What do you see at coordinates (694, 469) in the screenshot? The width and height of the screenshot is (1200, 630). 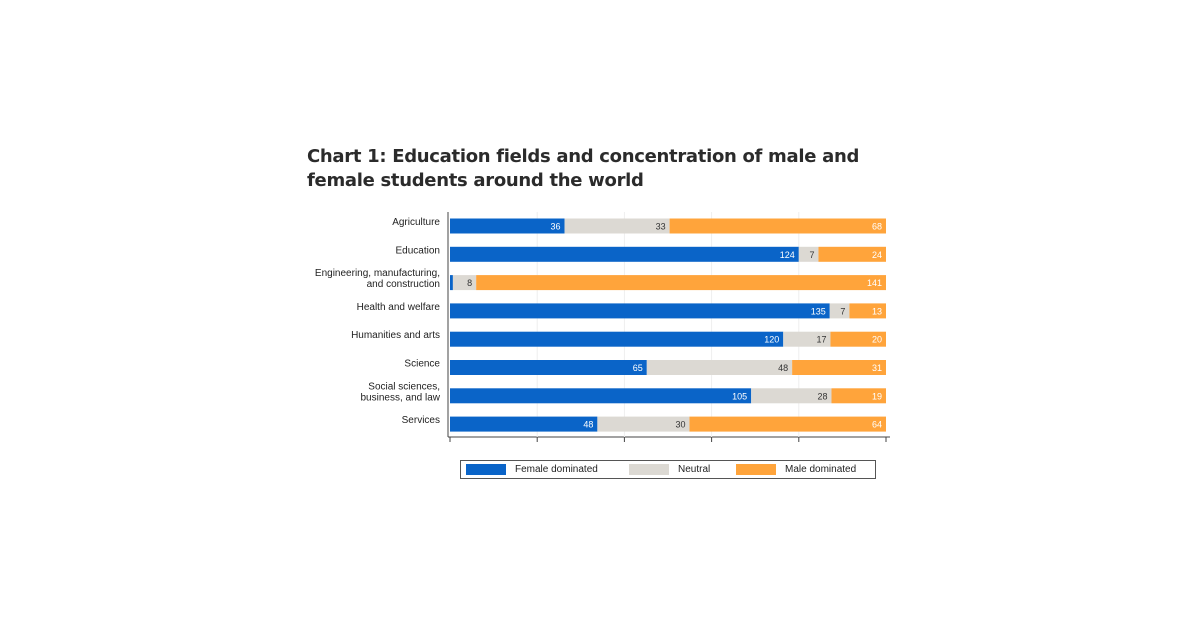 I see `legend-label: Neutral` at bounding box center [694, 469].